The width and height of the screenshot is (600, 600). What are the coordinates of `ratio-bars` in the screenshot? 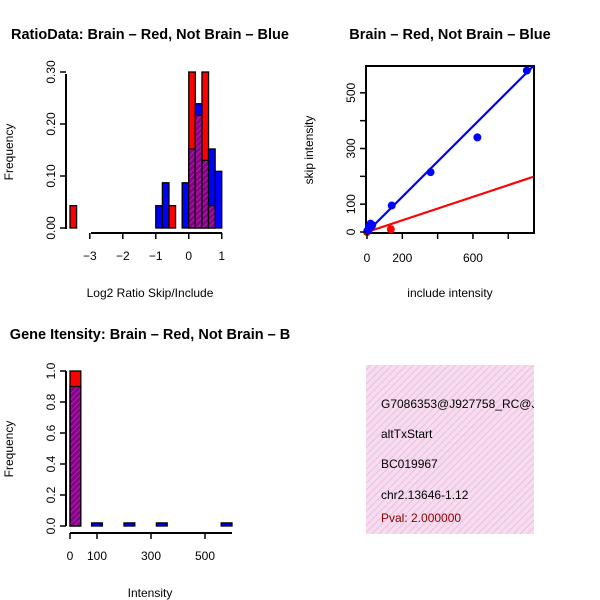 It's located at (146, 150).